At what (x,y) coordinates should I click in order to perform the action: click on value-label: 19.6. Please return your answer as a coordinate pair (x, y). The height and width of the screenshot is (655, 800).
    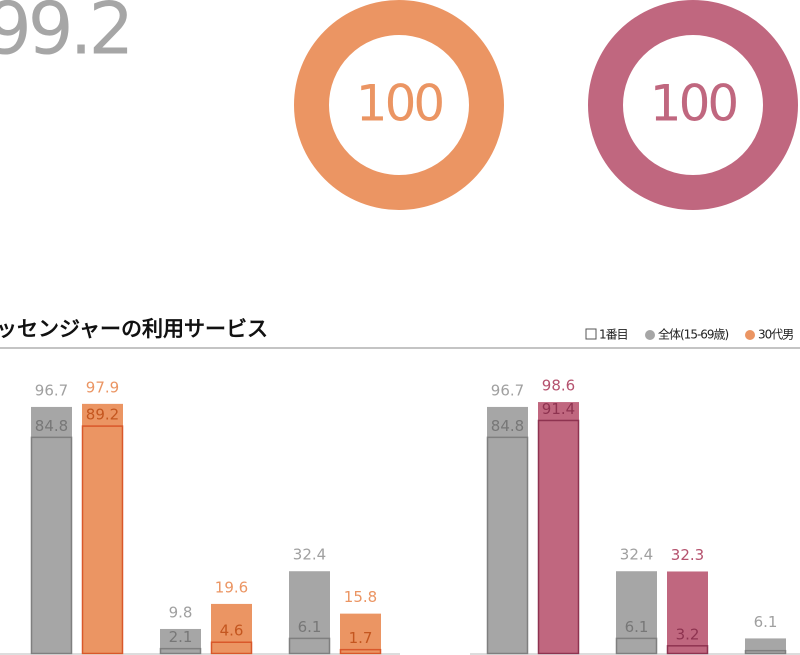
    Looking at the image, I should click on (231, 587).